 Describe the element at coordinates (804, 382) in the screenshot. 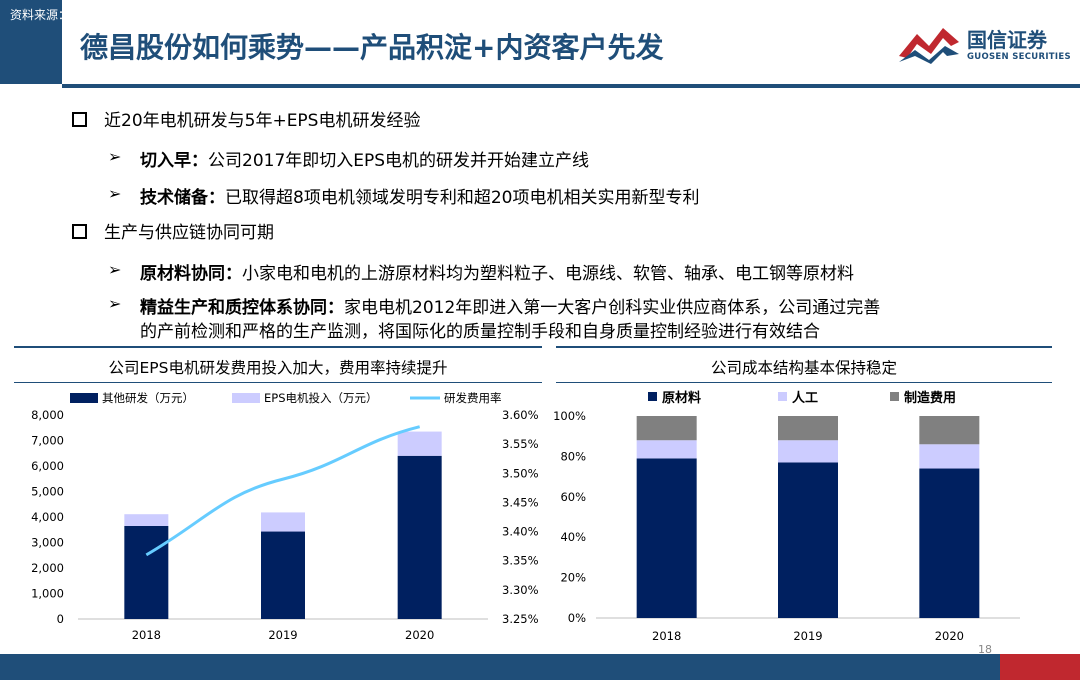

I see `chart2-title-rule` at that location.